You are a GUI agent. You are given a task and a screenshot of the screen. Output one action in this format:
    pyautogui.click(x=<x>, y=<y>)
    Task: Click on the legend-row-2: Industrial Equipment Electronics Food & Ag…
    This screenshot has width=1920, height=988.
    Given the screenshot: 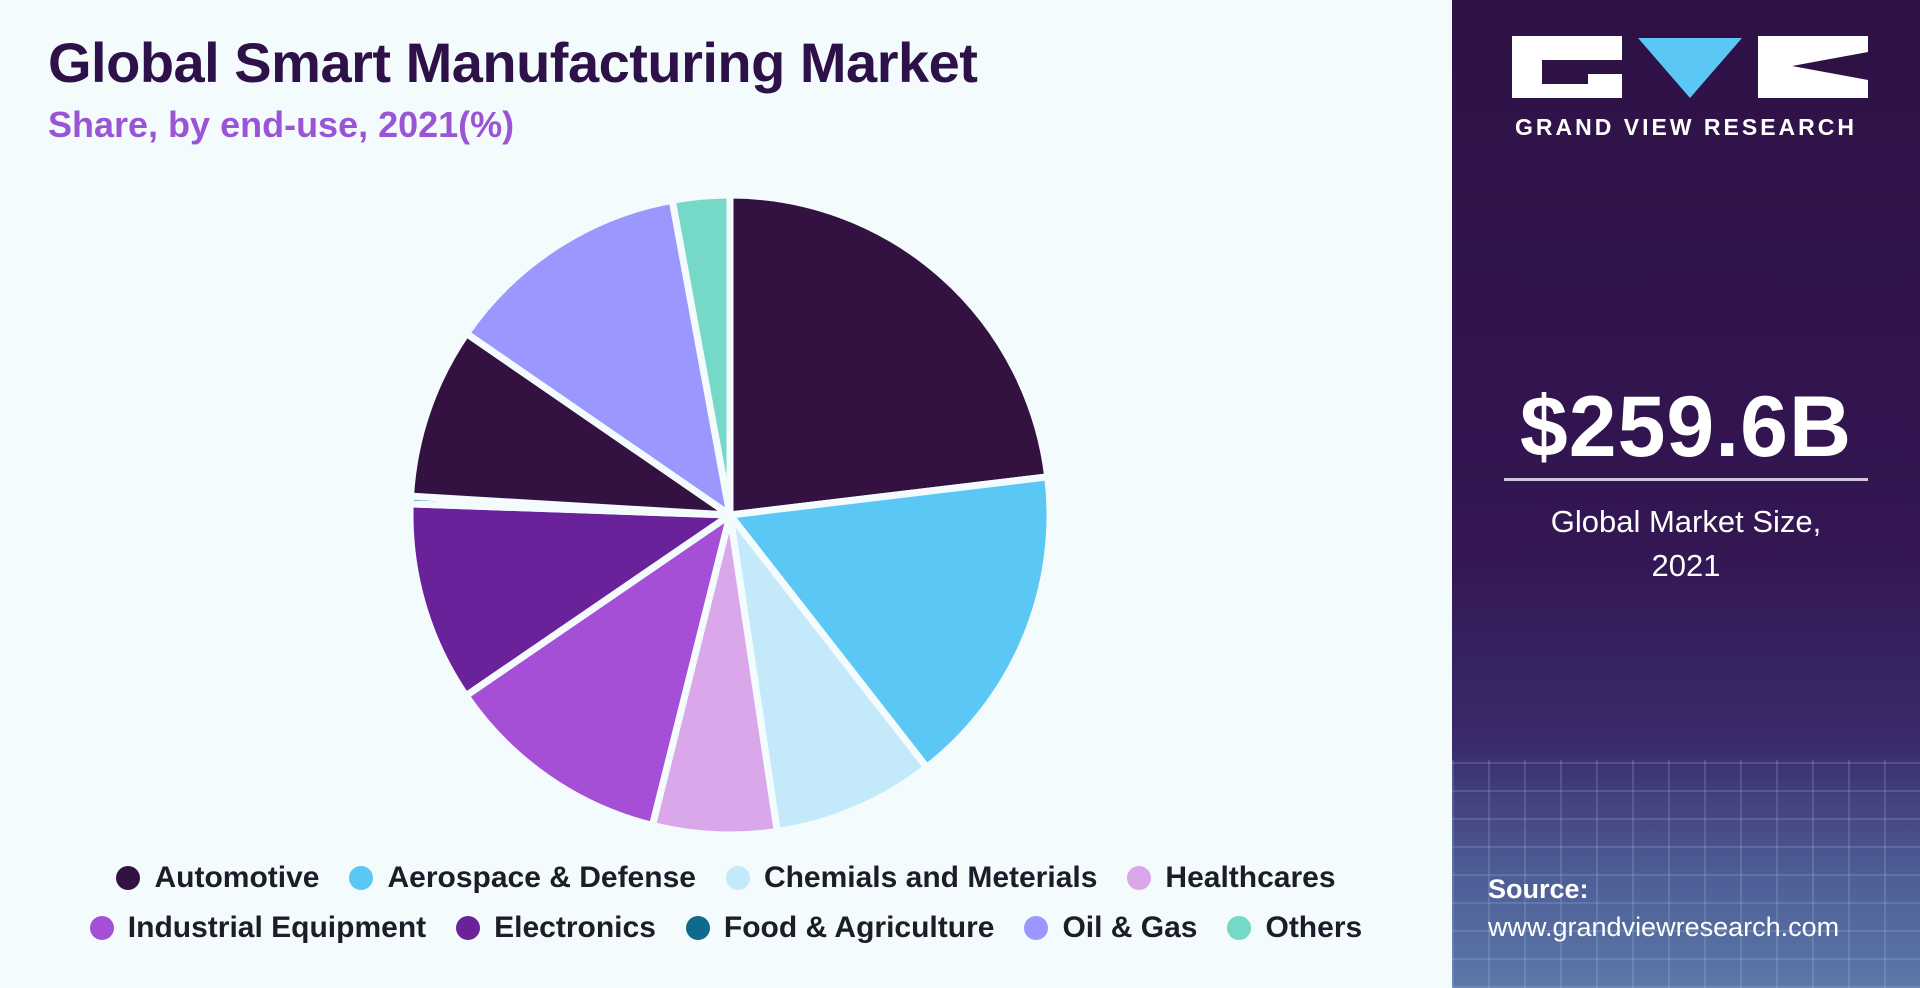 What is the action you would take?
    pyautogui.click(x=726, y=928)
    